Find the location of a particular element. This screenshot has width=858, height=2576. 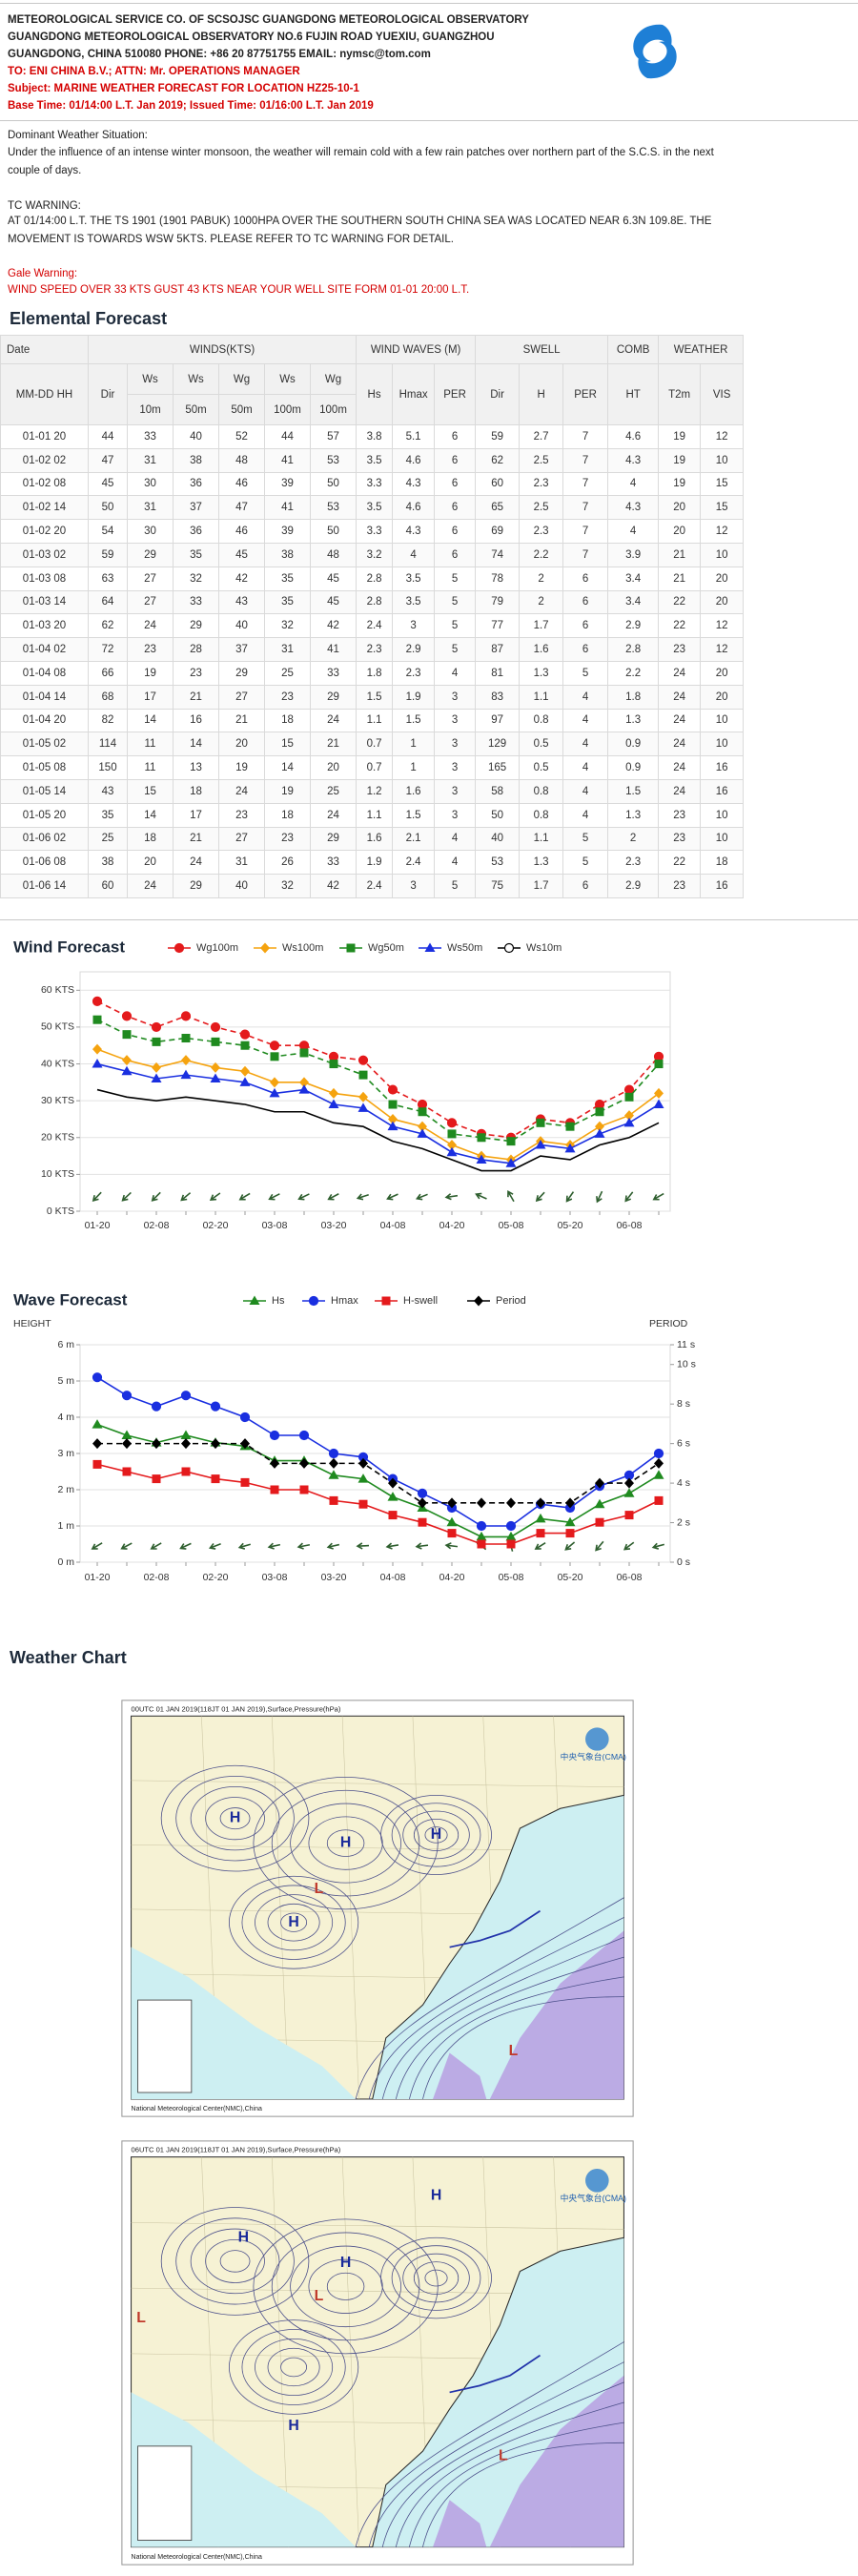

value-cell: 2.3 is located at coordinates (633, 863).